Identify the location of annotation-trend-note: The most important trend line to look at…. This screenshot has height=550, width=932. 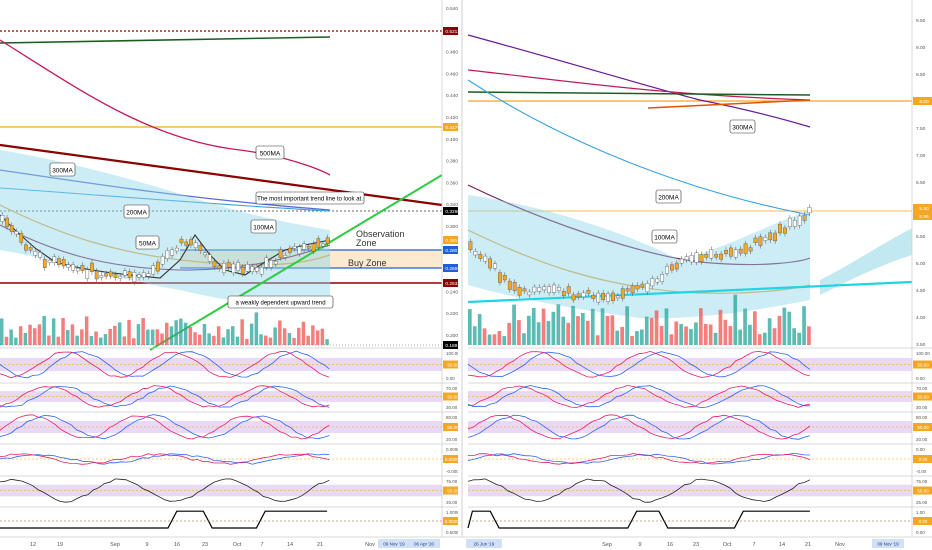
(310, 200).